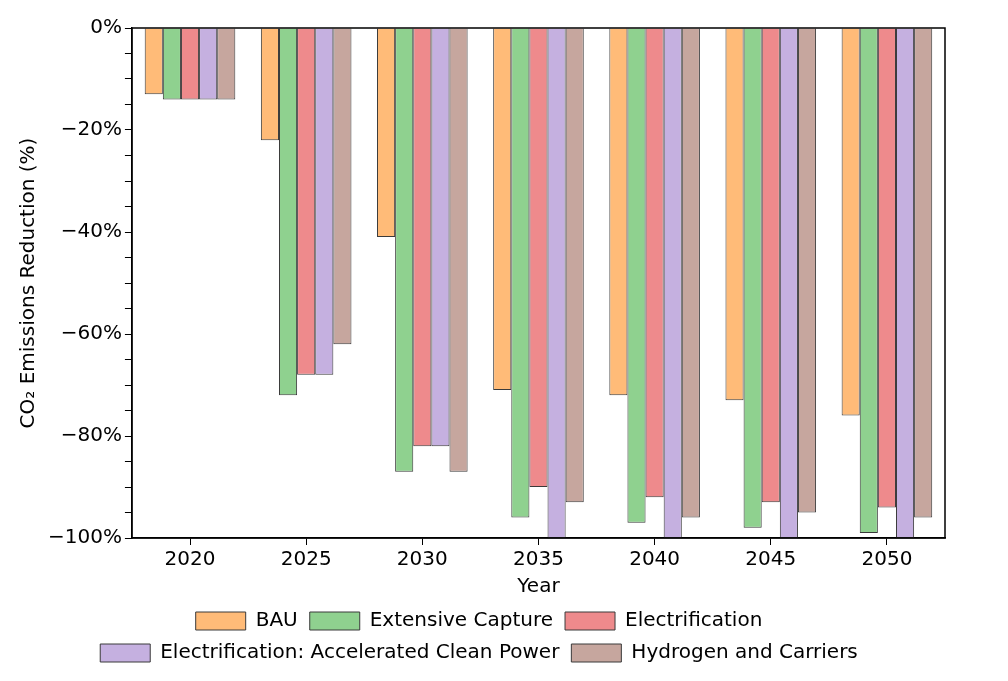 The height and width of the screenshot is (681, 1008). What do you see at coordinates (461, 619) in the screenshot?
I see `legend-label: Extensive Capture` at bounding box center [461, 619].